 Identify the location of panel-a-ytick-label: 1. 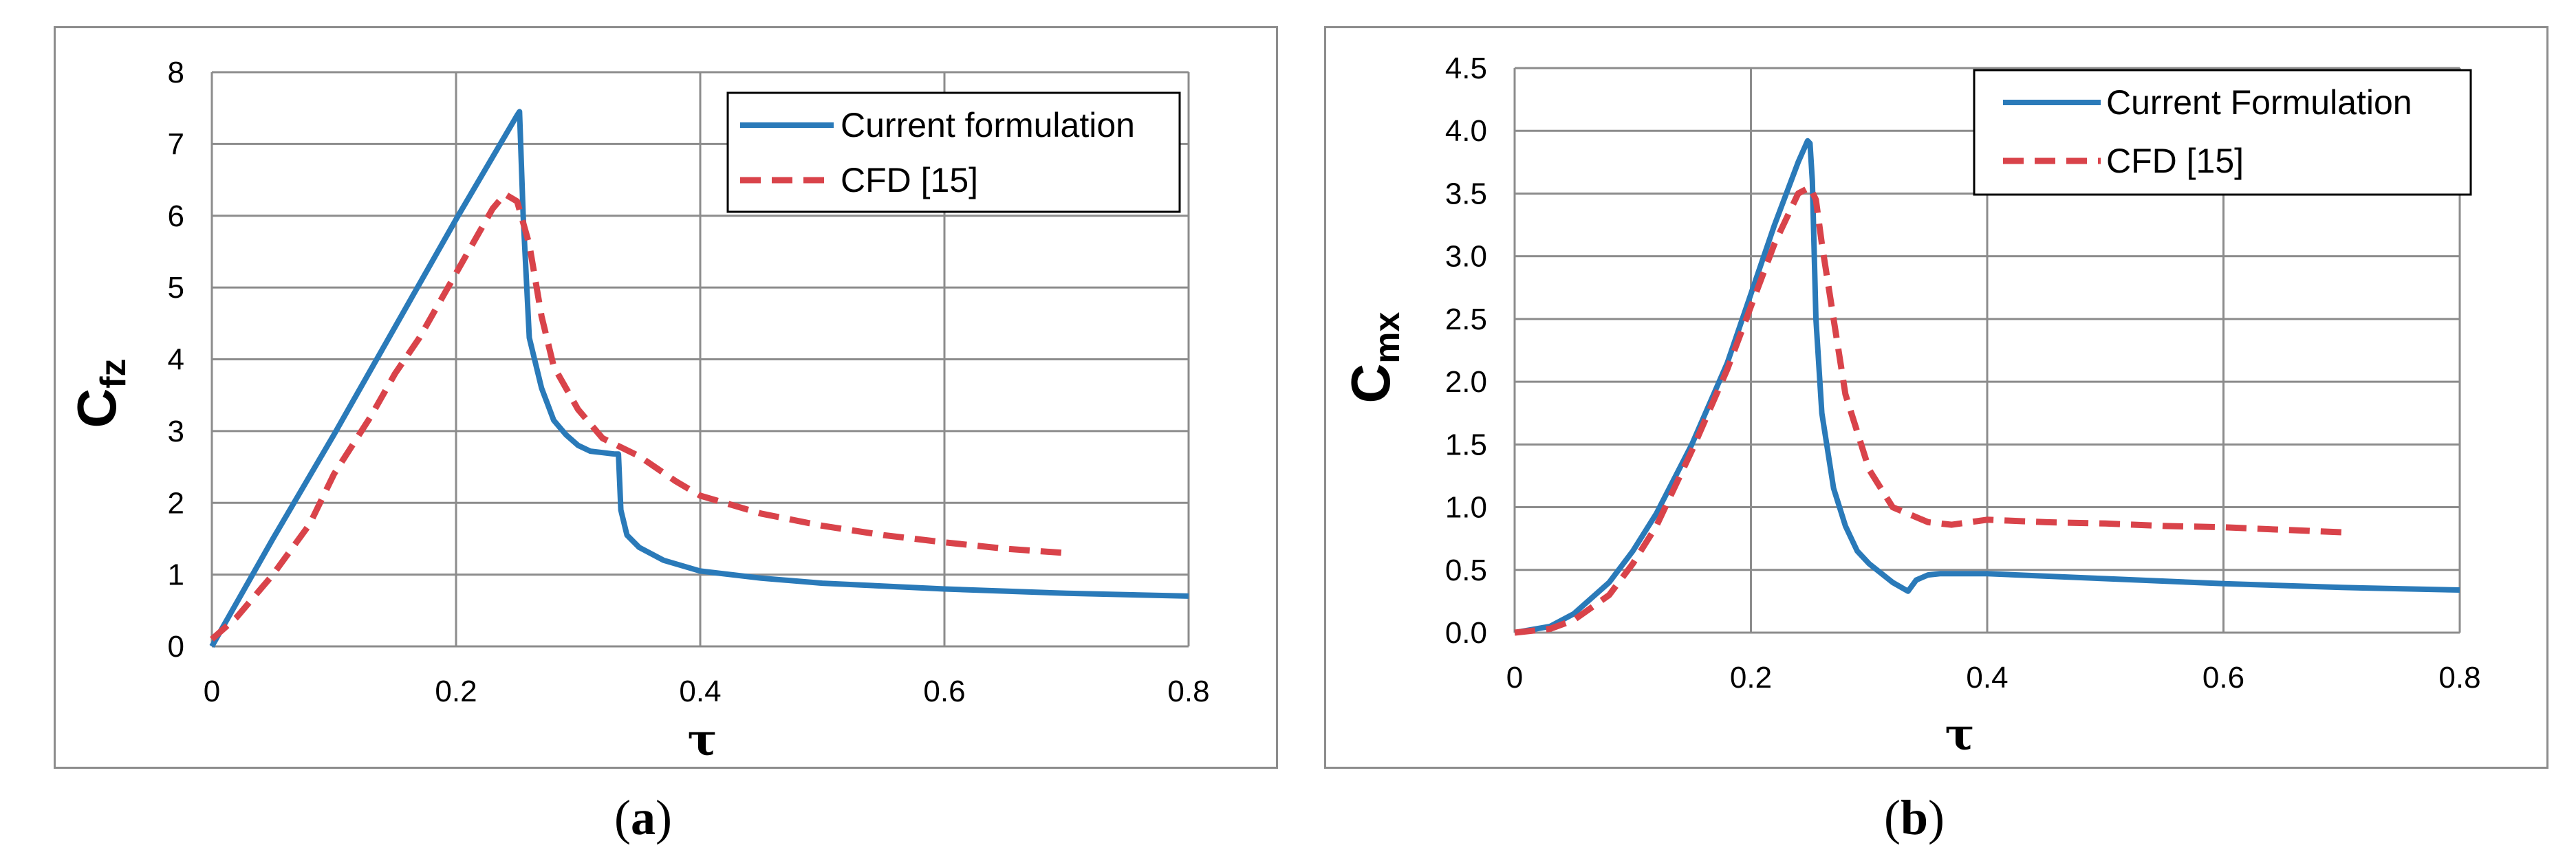
(176, 575).